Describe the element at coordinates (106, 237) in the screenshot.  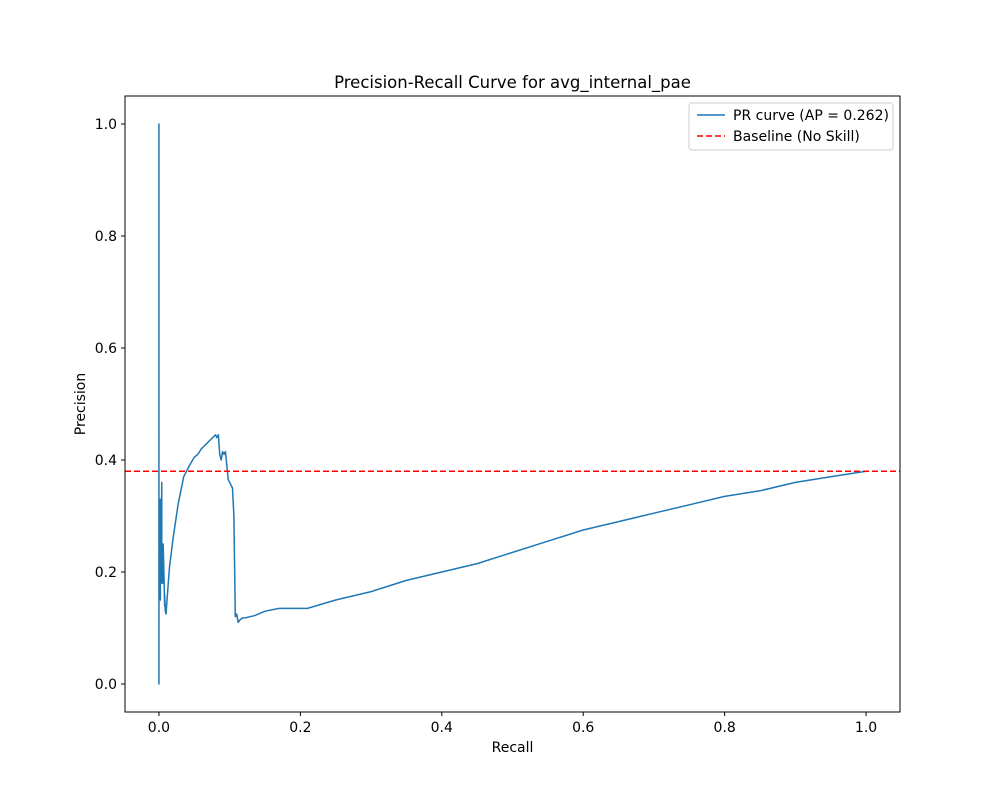
I see `y-tick-label: 0.8` at that location.